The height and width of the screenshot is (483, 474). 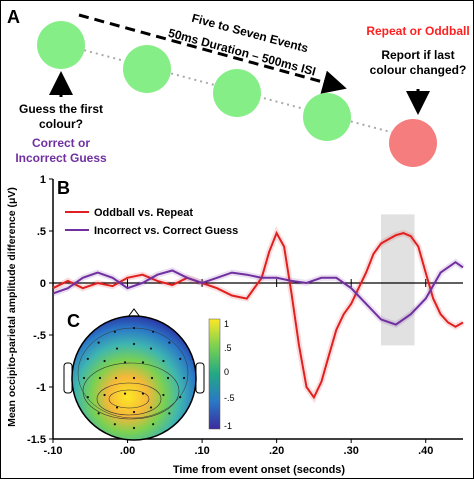 What do you see at coordinates (201, 451) in the screenshot?
I see `x-tick-label: .10` at bounding box center [201, 451].